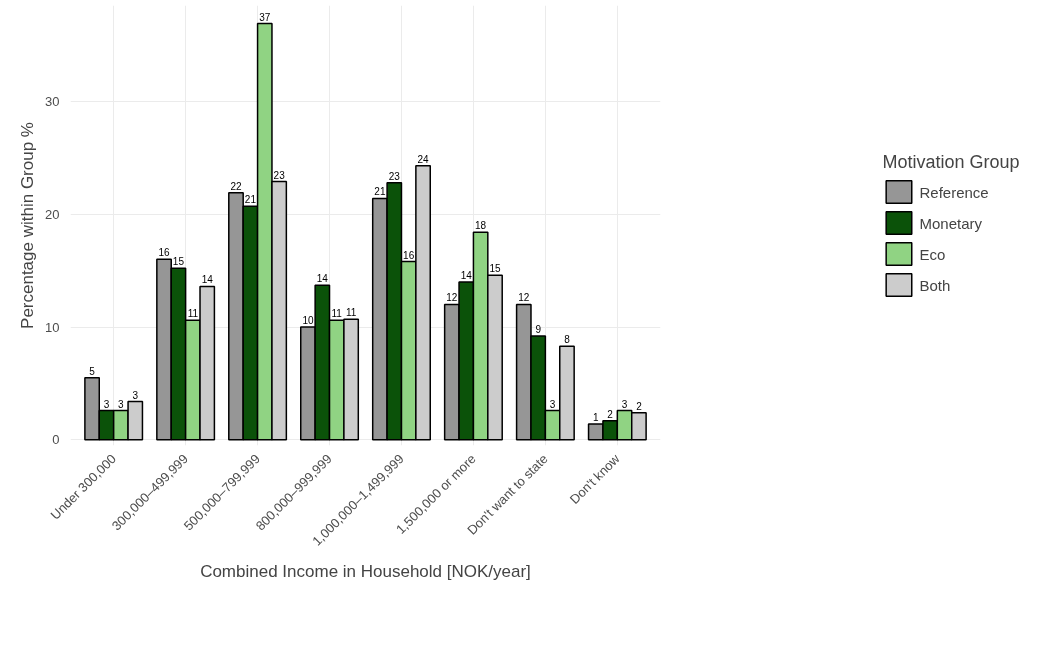 The width and height of the screenshot is (1043, 646). What do you see at coordinates (236, 186) in the screenshot?
I see `data-label: 22` at bounding box center [236, 186].